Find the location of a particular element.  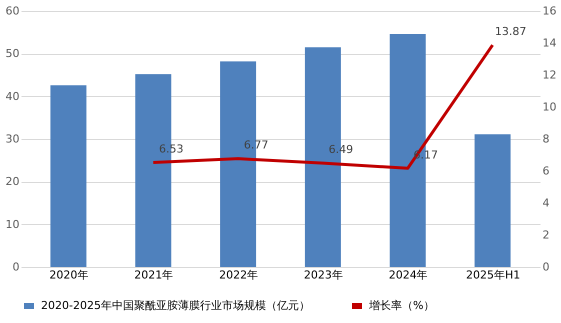

y2-tick-label: 16 is located at coordinates (549, 11).